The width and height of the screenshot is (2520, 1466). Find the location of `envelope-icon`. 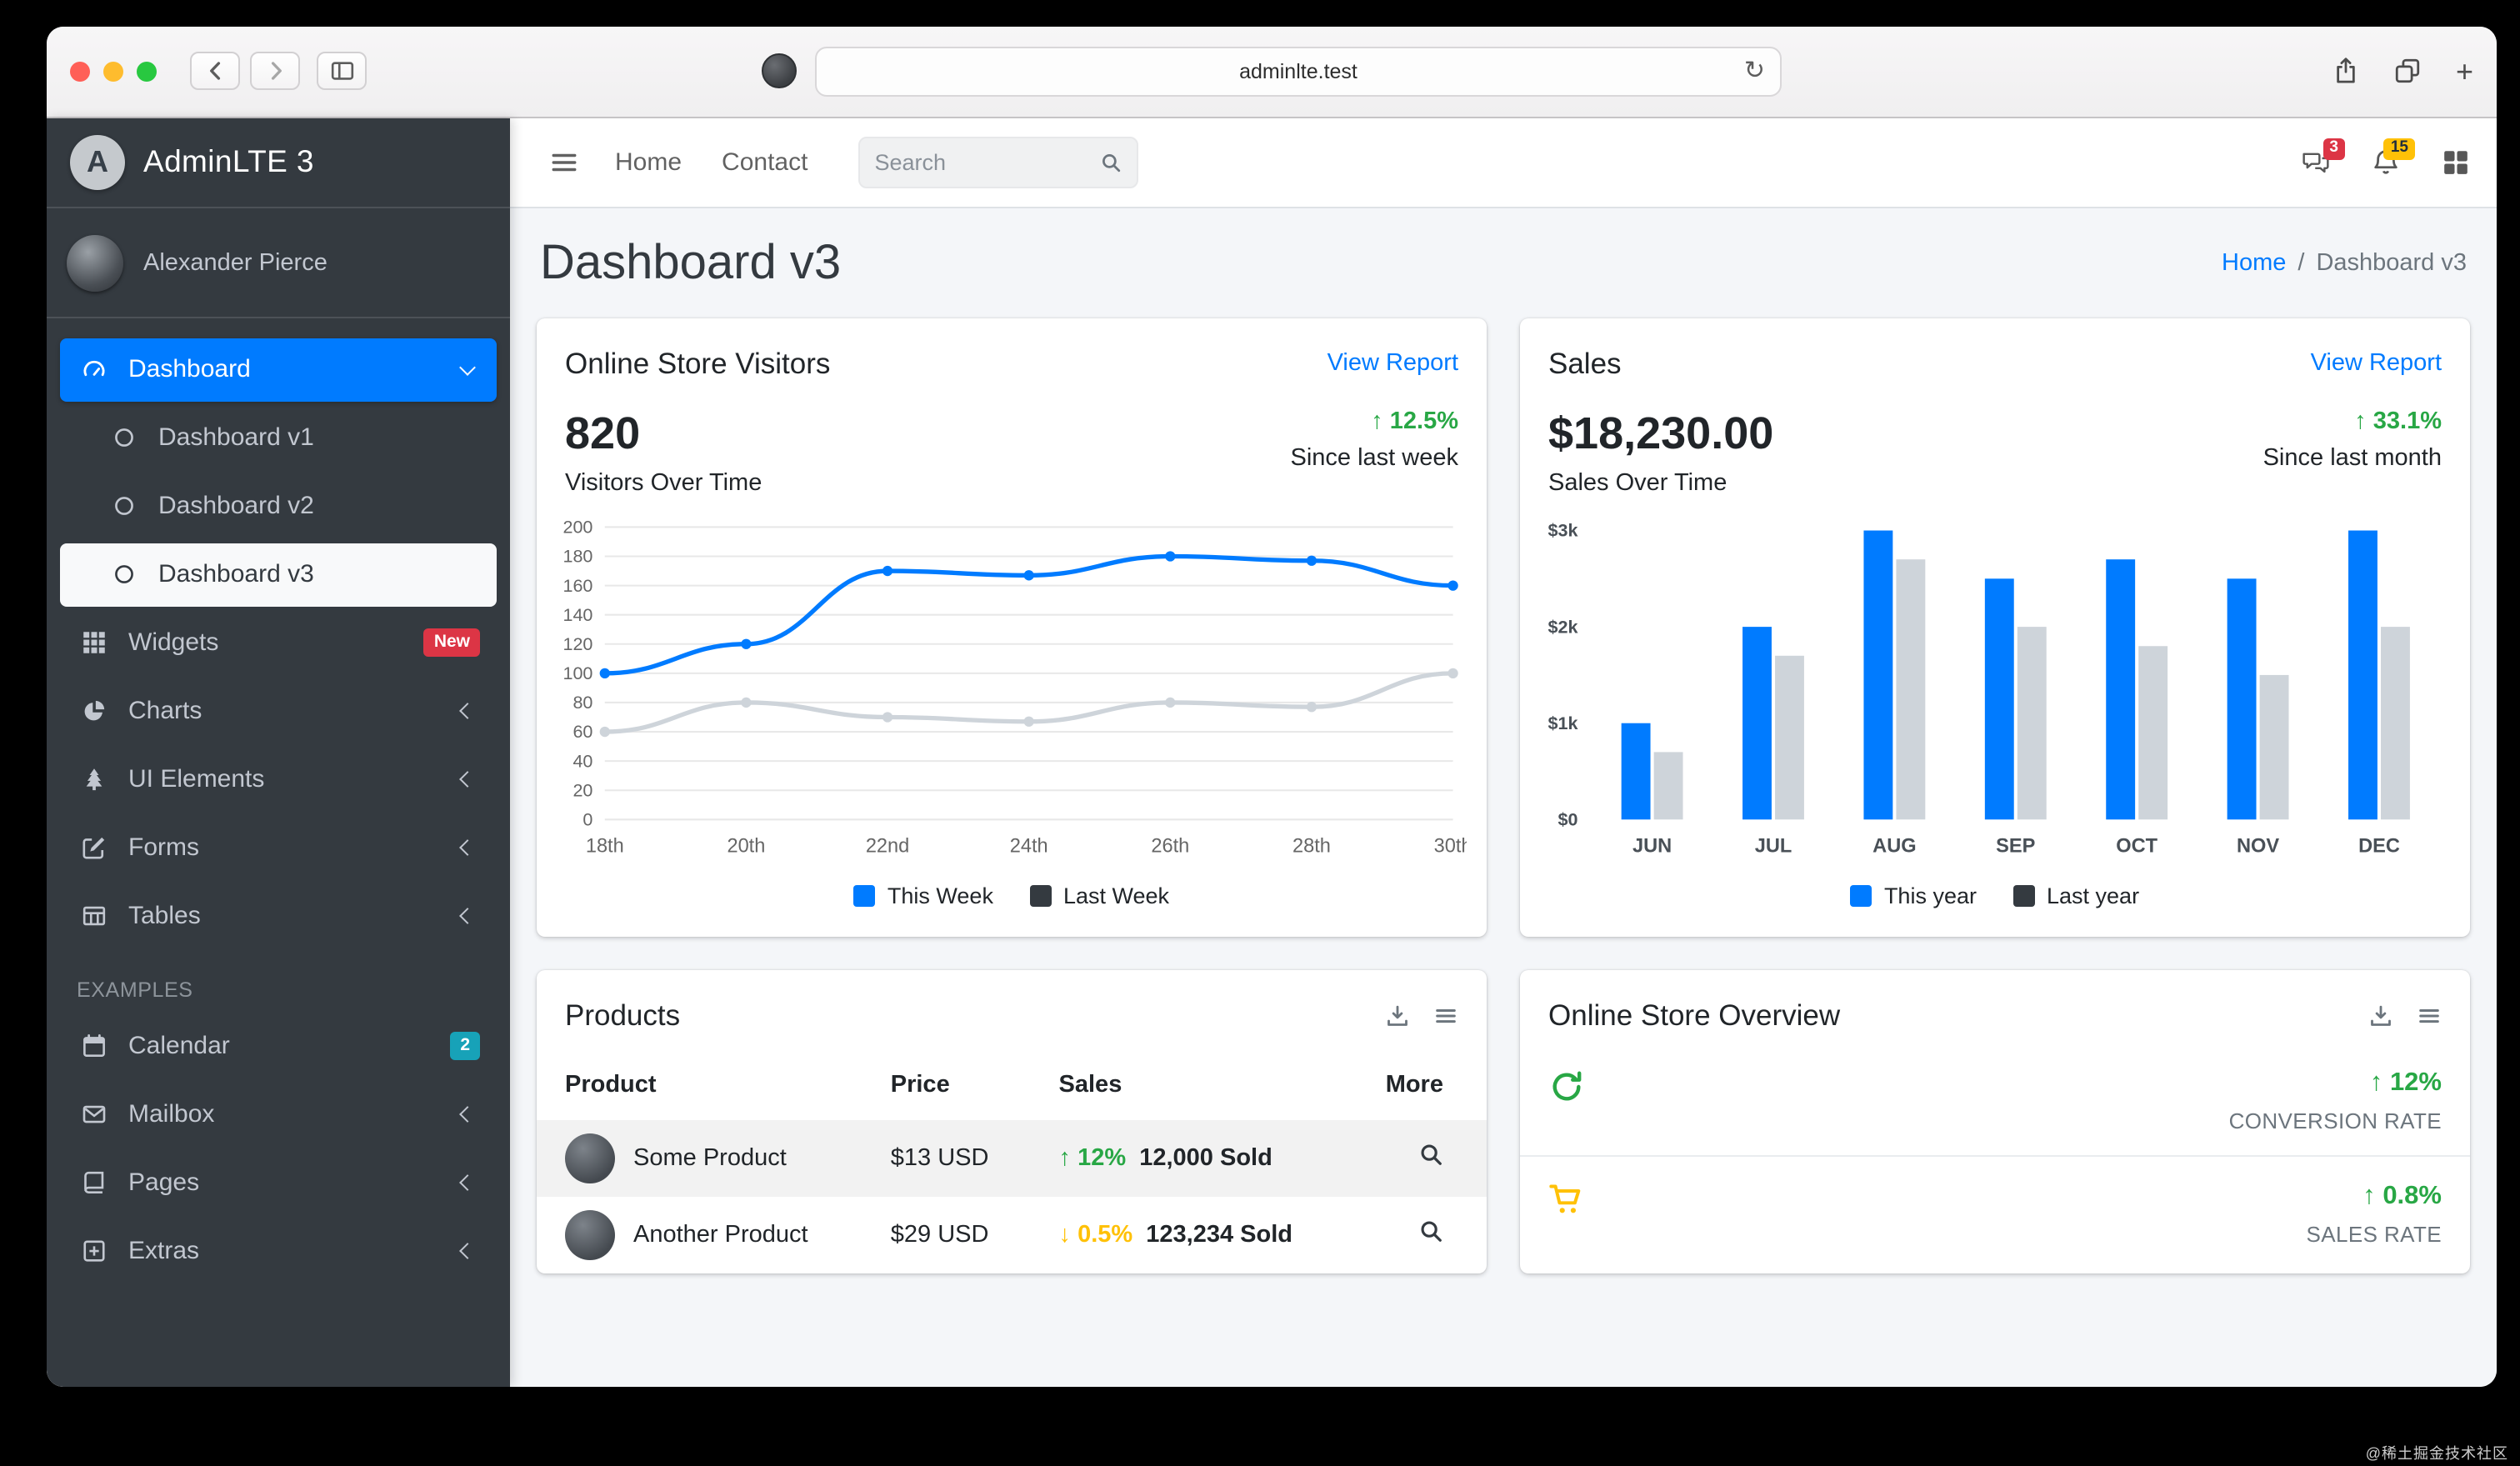

envelope-icon is located at coordinates (93, 1114).